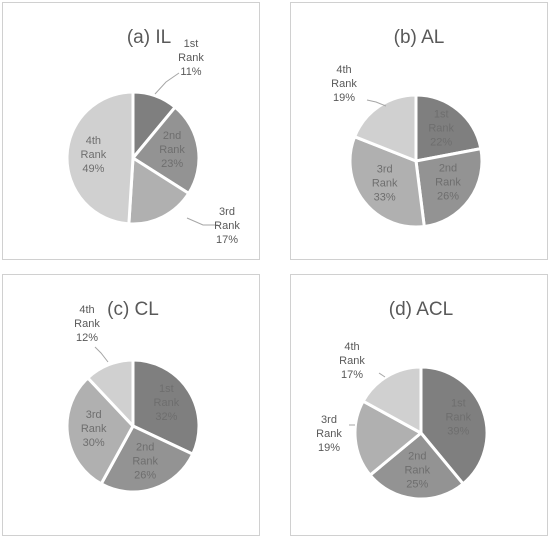 Image resolution: width=550 pixels, height=538 pixels. Describe the element at coordinates (94, 443) in the screenshot. I see `slice-label-line: 30%` at that location.